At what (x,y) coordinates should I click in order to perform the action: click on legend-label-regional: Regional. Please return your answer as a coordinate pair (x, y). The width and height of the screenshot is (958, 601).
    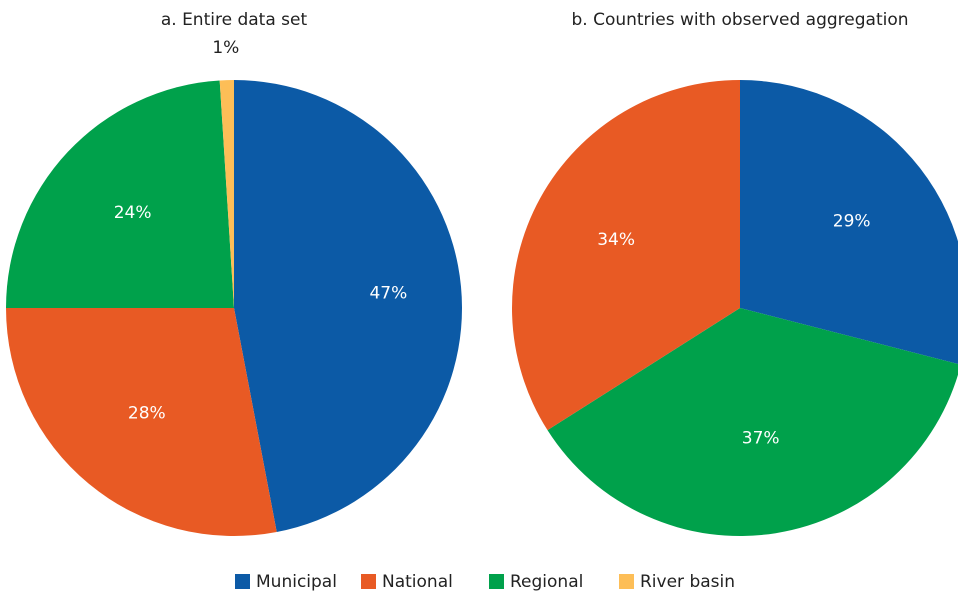
    Looking at the image, I should click on (546, 582).